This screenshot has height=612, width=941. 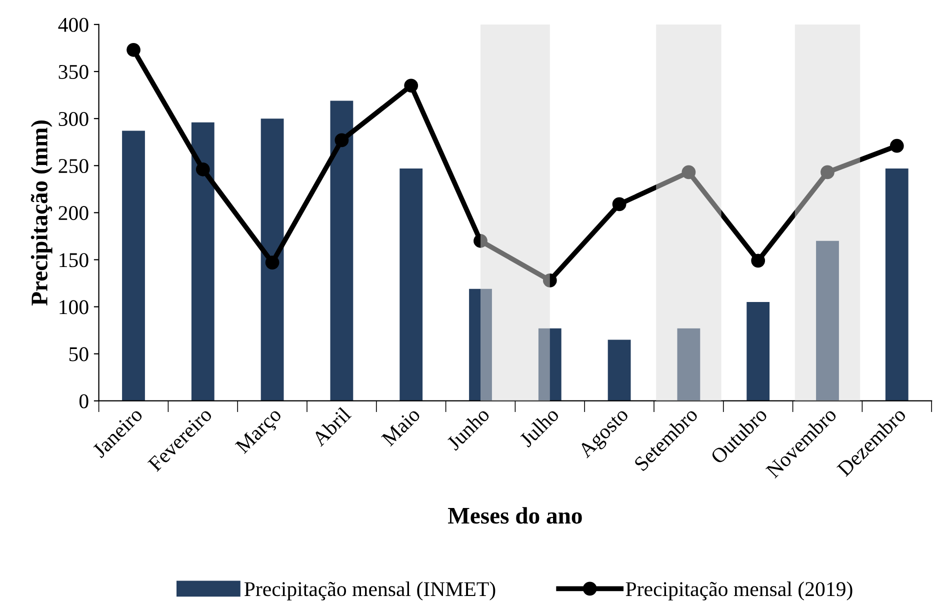 I want to click on y-tick-label: 50, so click(x=78, y=354).